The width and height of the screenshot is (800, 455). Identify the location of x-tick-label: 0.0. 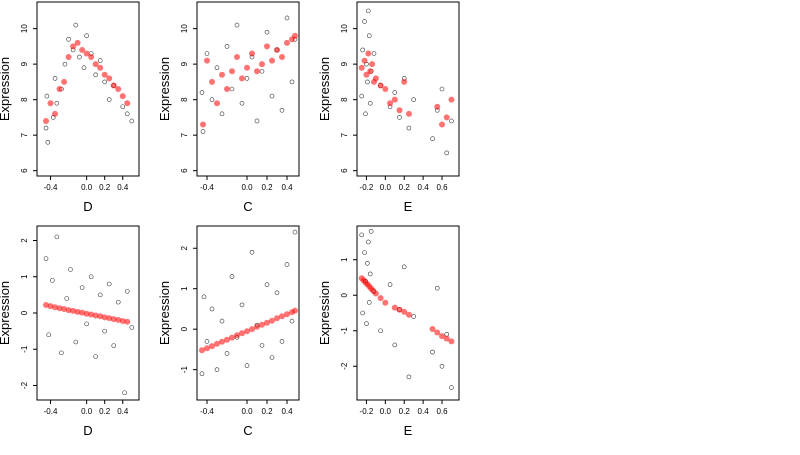
(87, 187).